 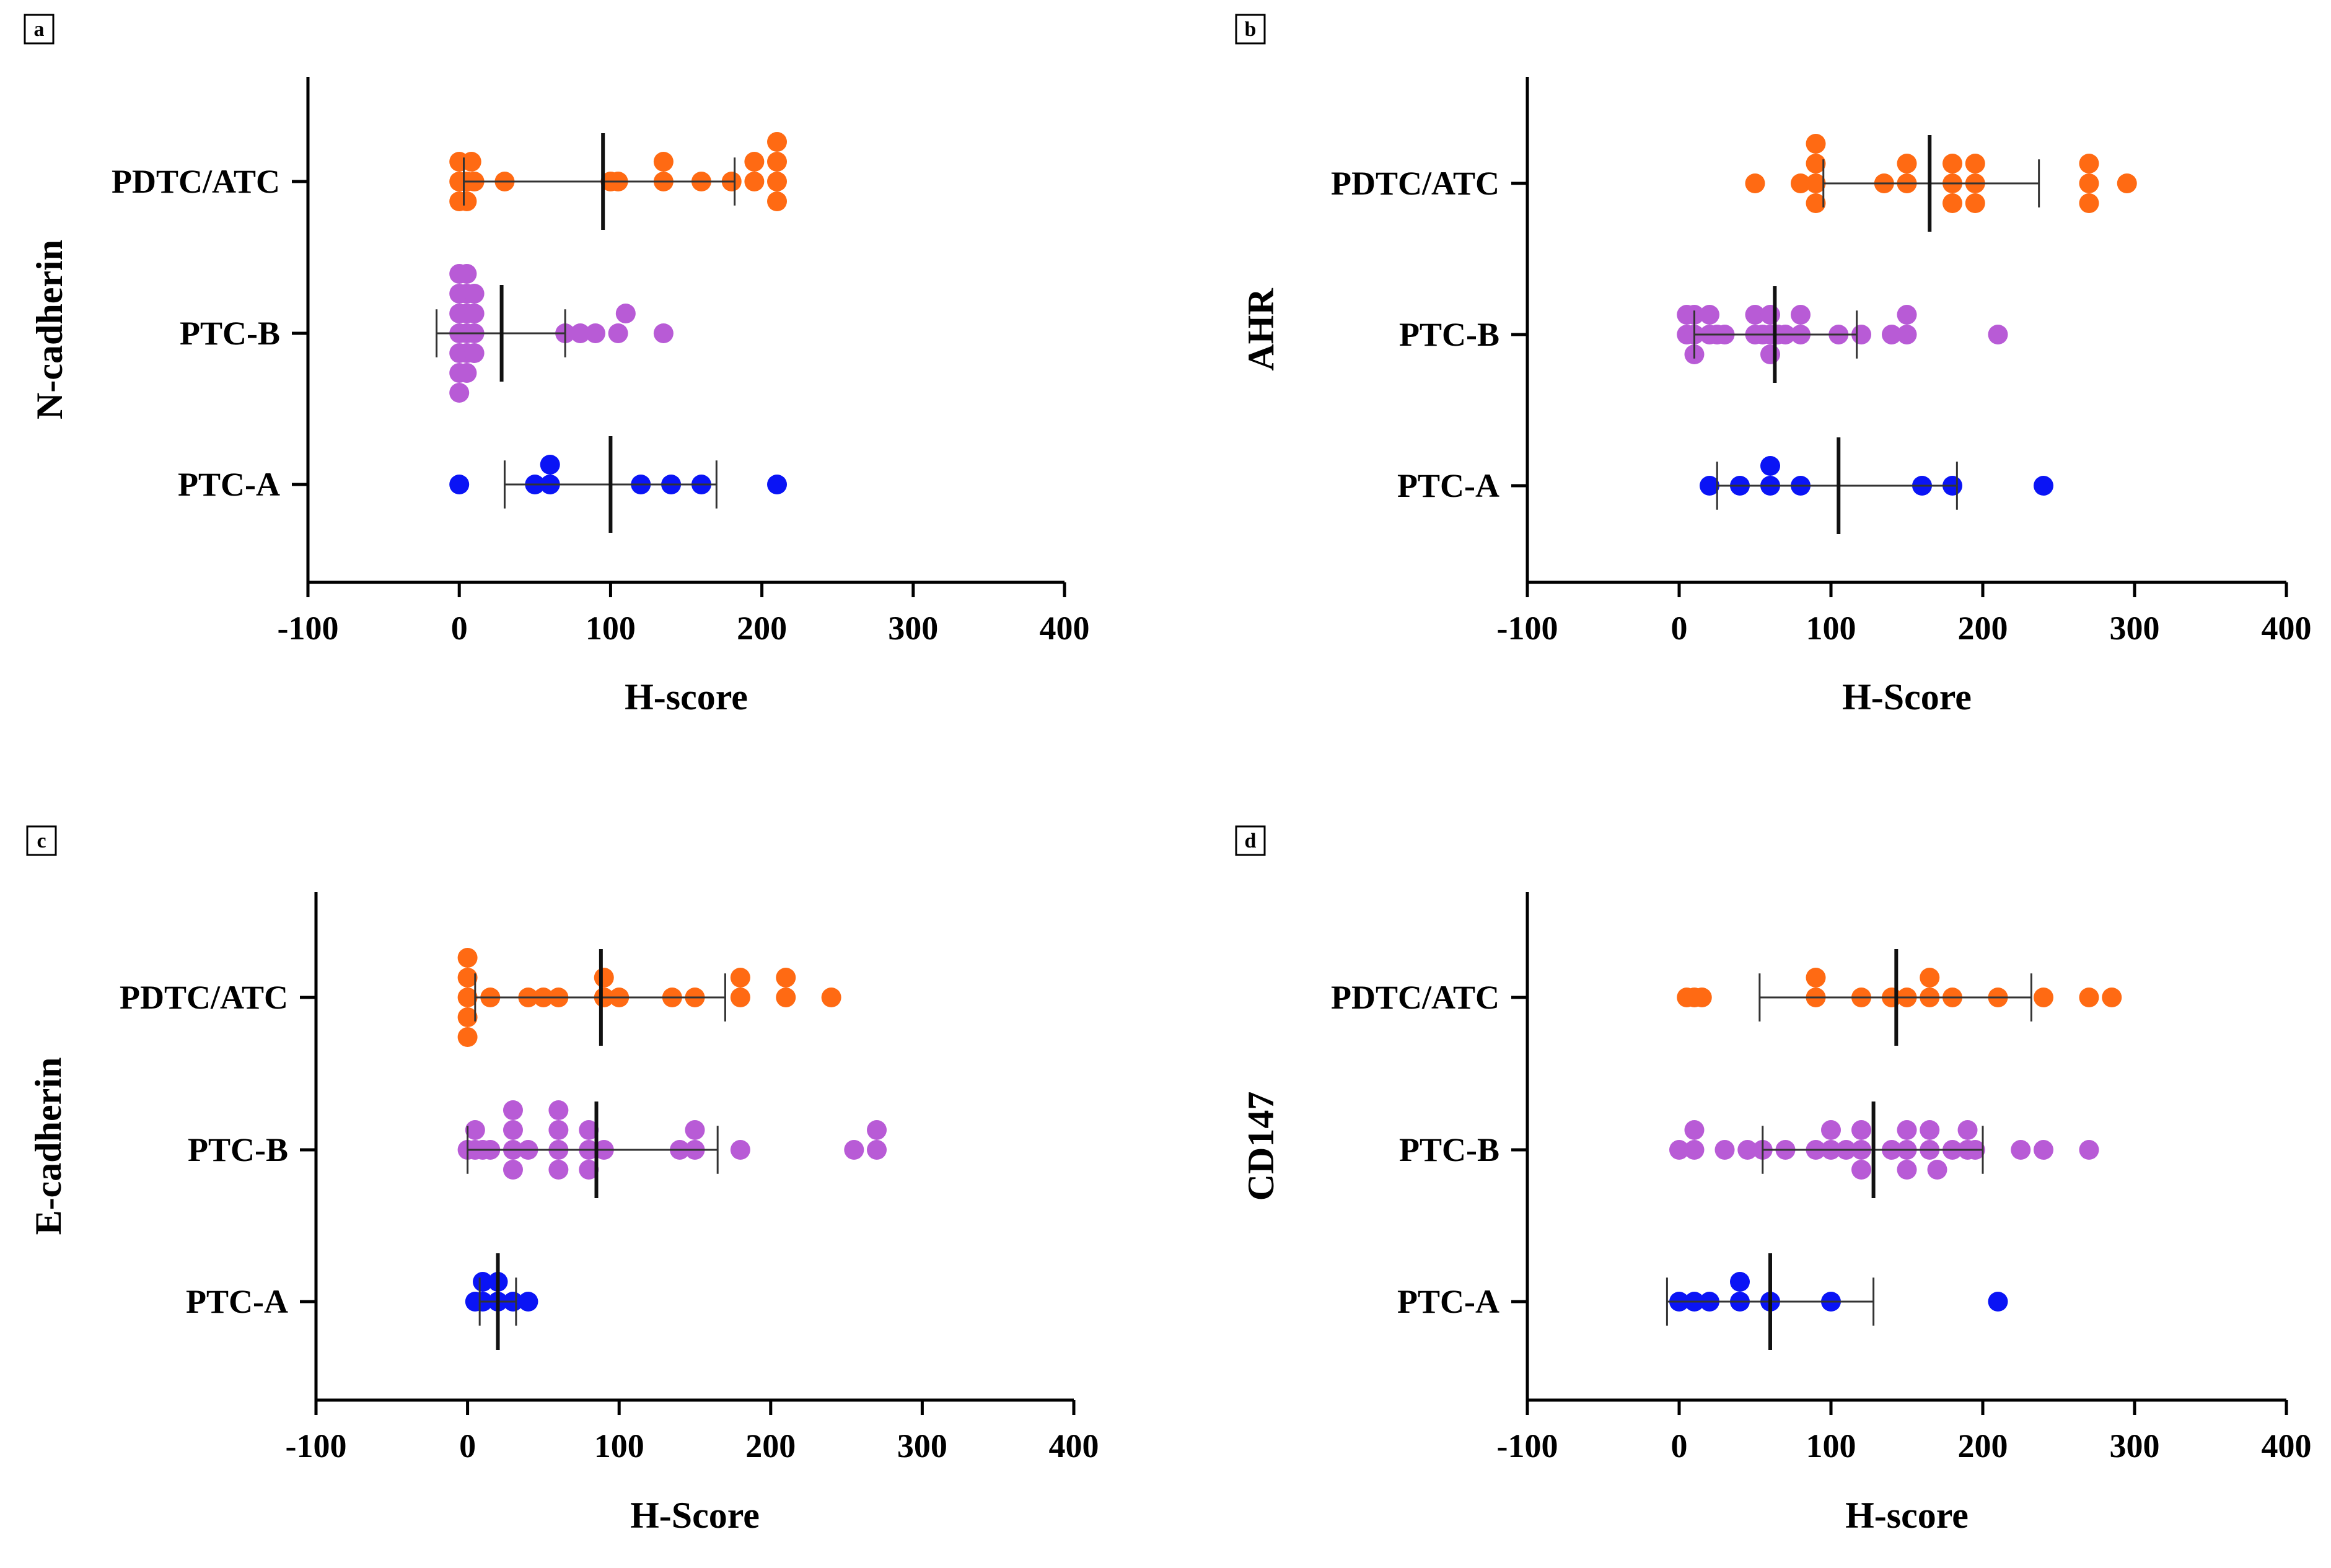 I want to click on y-axis-label: AHR, so click(x=1260, y=330).